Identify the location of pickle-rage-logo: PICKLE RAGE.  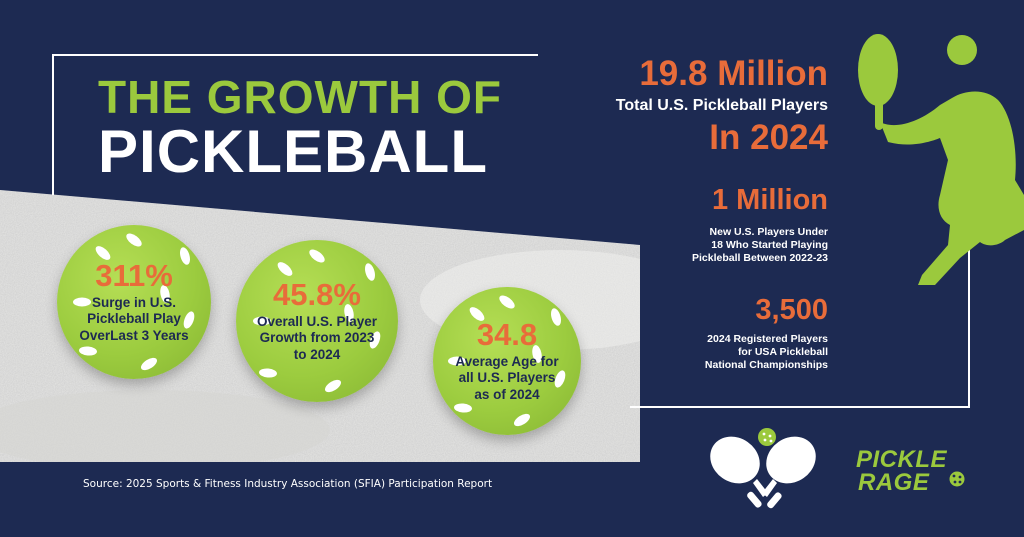
(911, 473).